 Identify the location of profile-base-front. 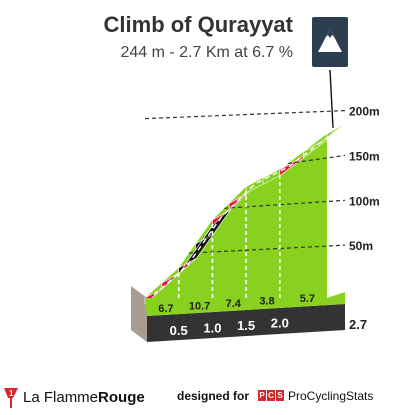
(245, 304).